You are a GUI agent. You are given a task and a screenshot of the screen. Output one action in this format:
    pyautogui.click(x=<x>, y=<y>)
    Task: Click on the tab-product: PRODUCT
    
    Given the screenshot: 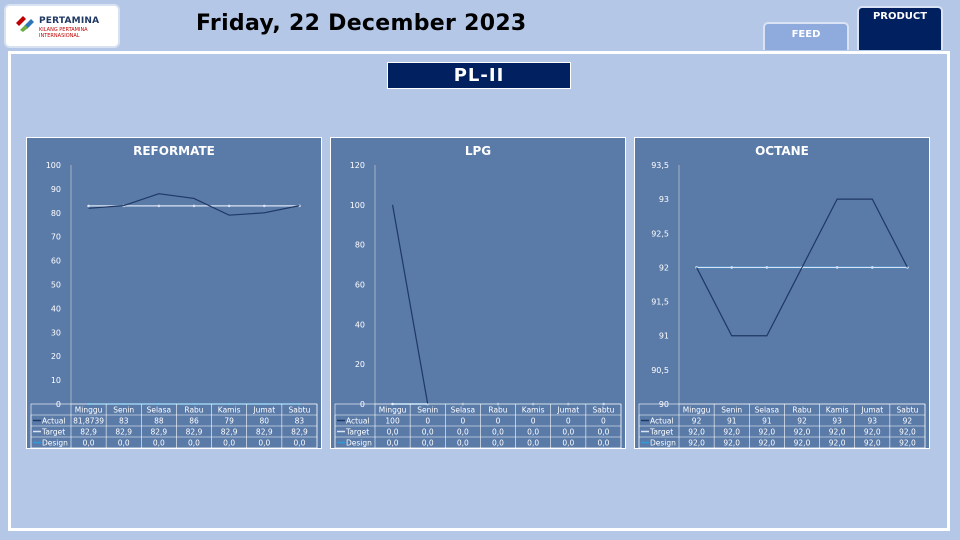 What is the action you would take?
    pyautogui.click(x=900, y=28)
    